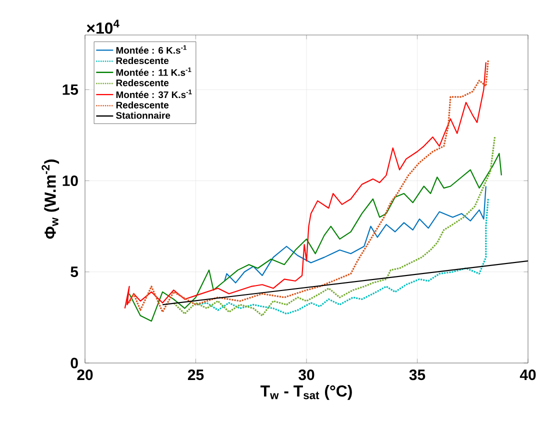  What do you see at coordinates (151, 49) in the screenshot?
I see `legend-label: Montée : 6 K.s$^{-1}$` at bounding box center [151, 49].